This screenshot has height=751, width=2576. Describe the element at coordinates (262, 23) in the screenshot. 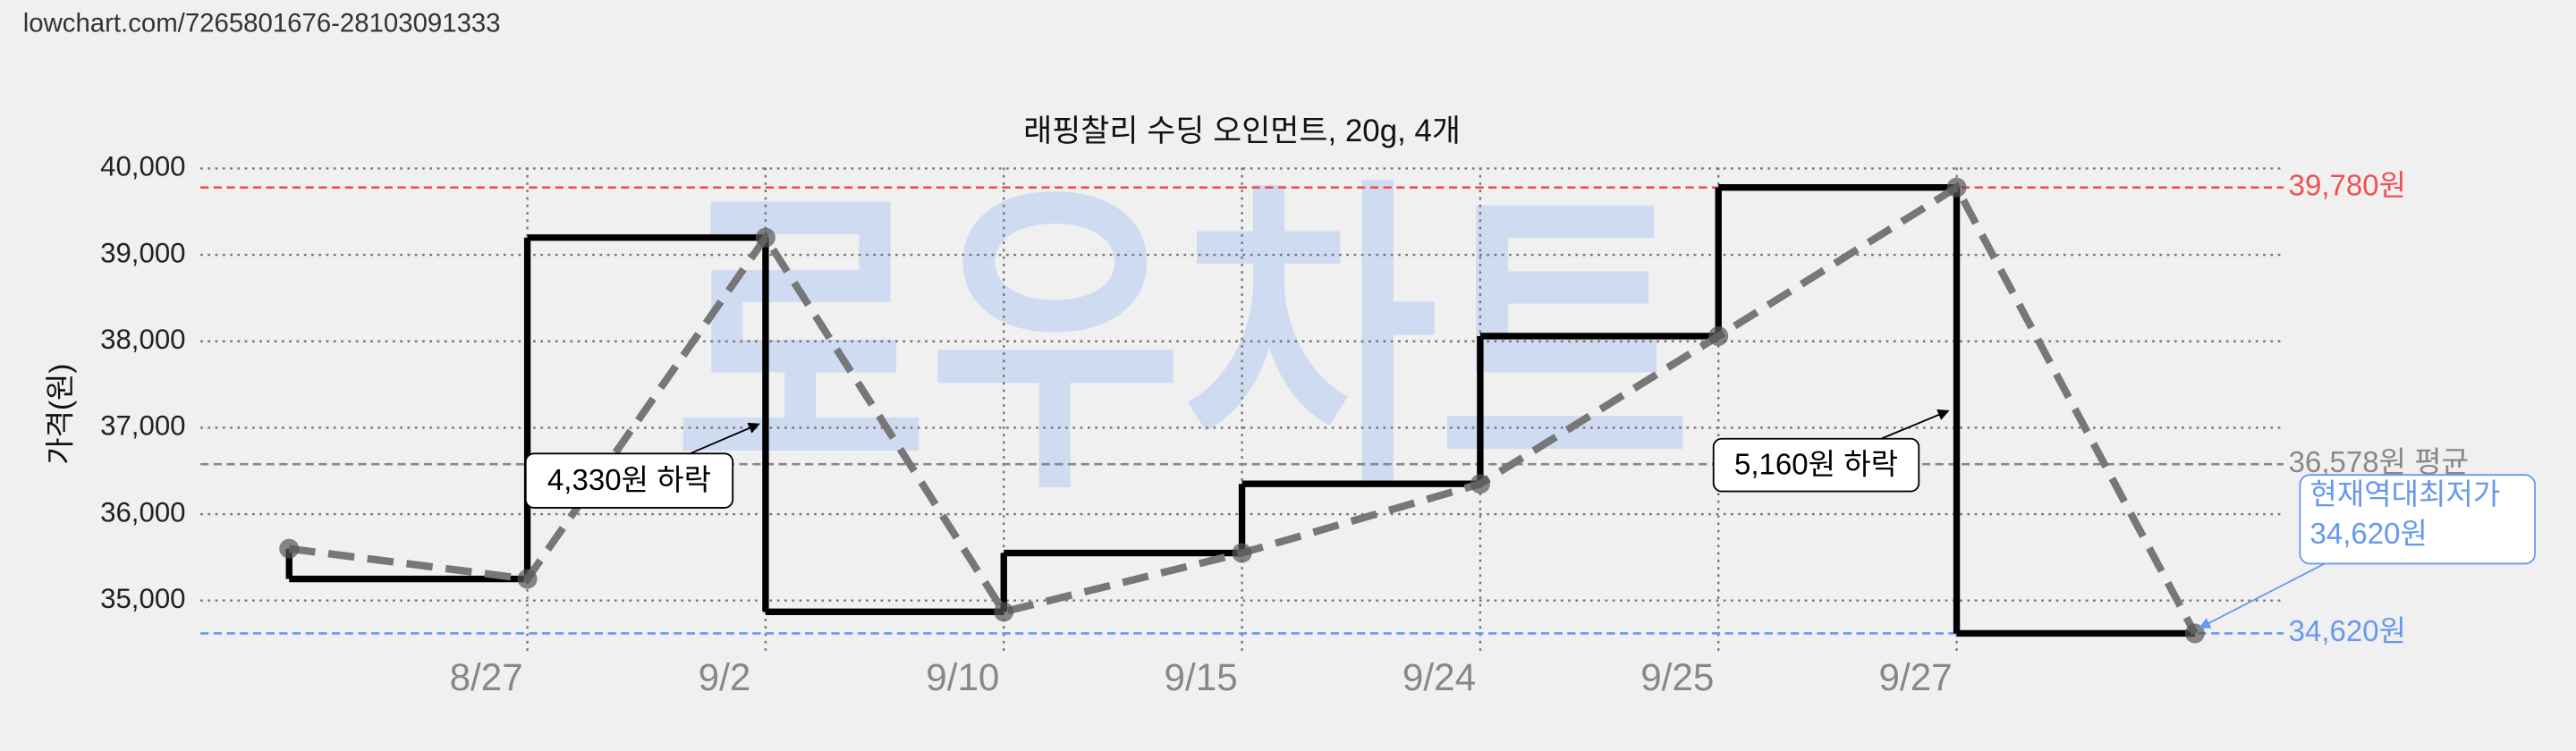

I see `url: lowchart.com/7265801676-28103091333` at that location.